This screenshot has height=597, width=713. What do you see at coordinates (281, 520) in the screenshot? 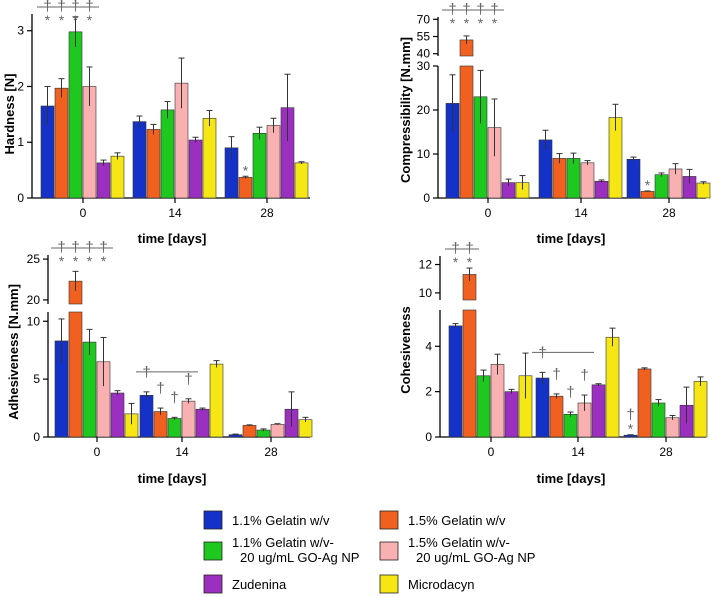
I see `legend-label-gelatin-1-1: 1.1% Gelatin w/v` at bounding box center [281, 520].